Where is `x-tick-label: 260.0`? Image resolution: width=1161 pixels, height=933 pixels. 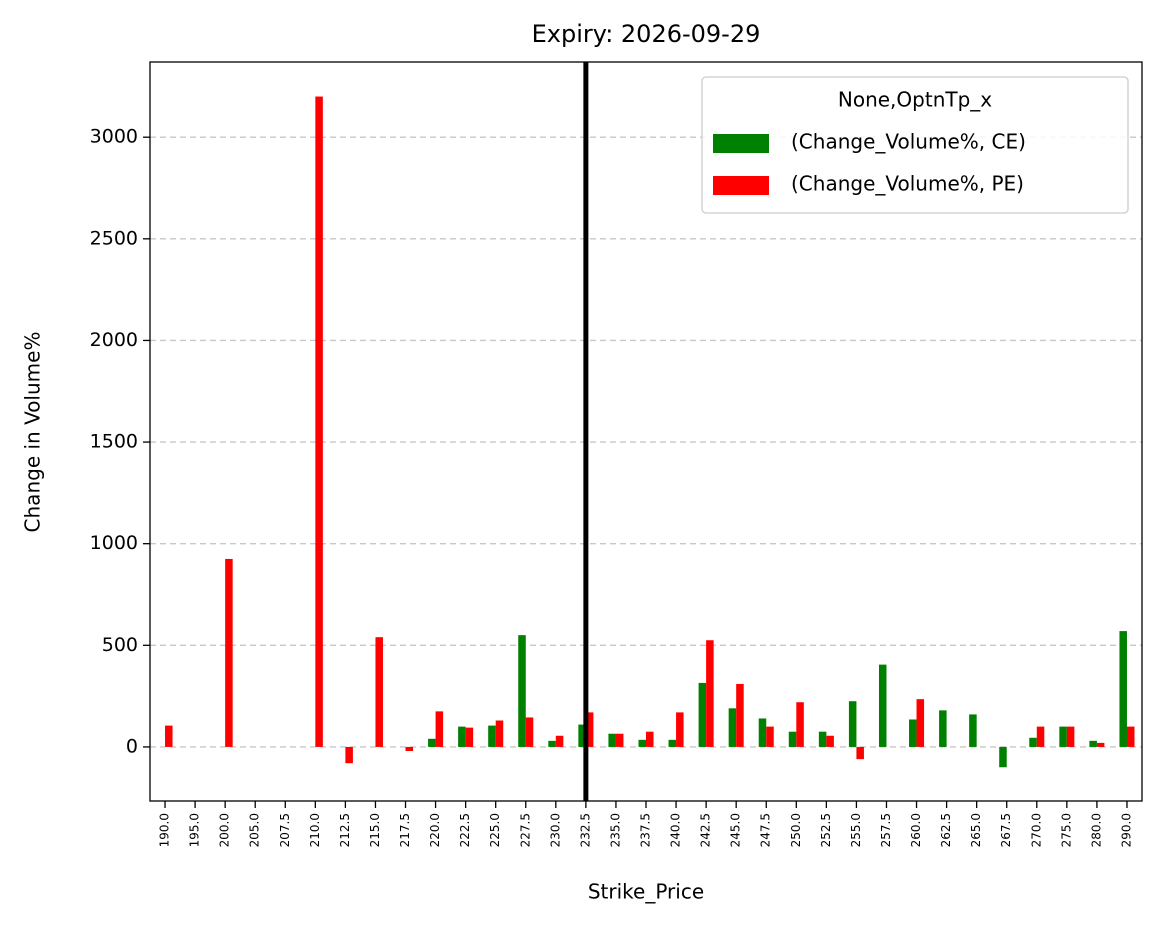
x-tick-label: 260.0 is located at coordinates (916, 830).